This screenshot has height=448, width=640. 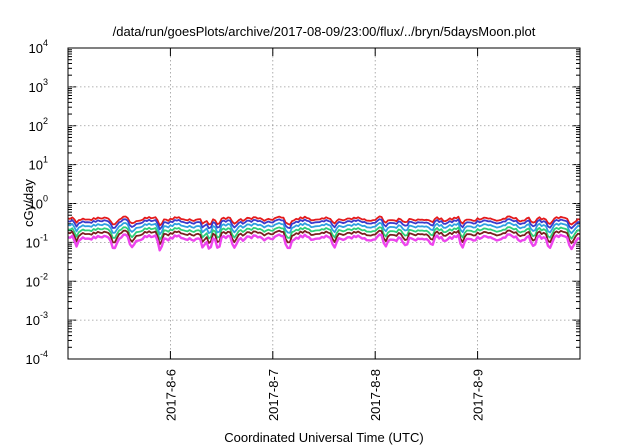 I want to click on y-tick-exponent: -1, so click(x=44, y=237).